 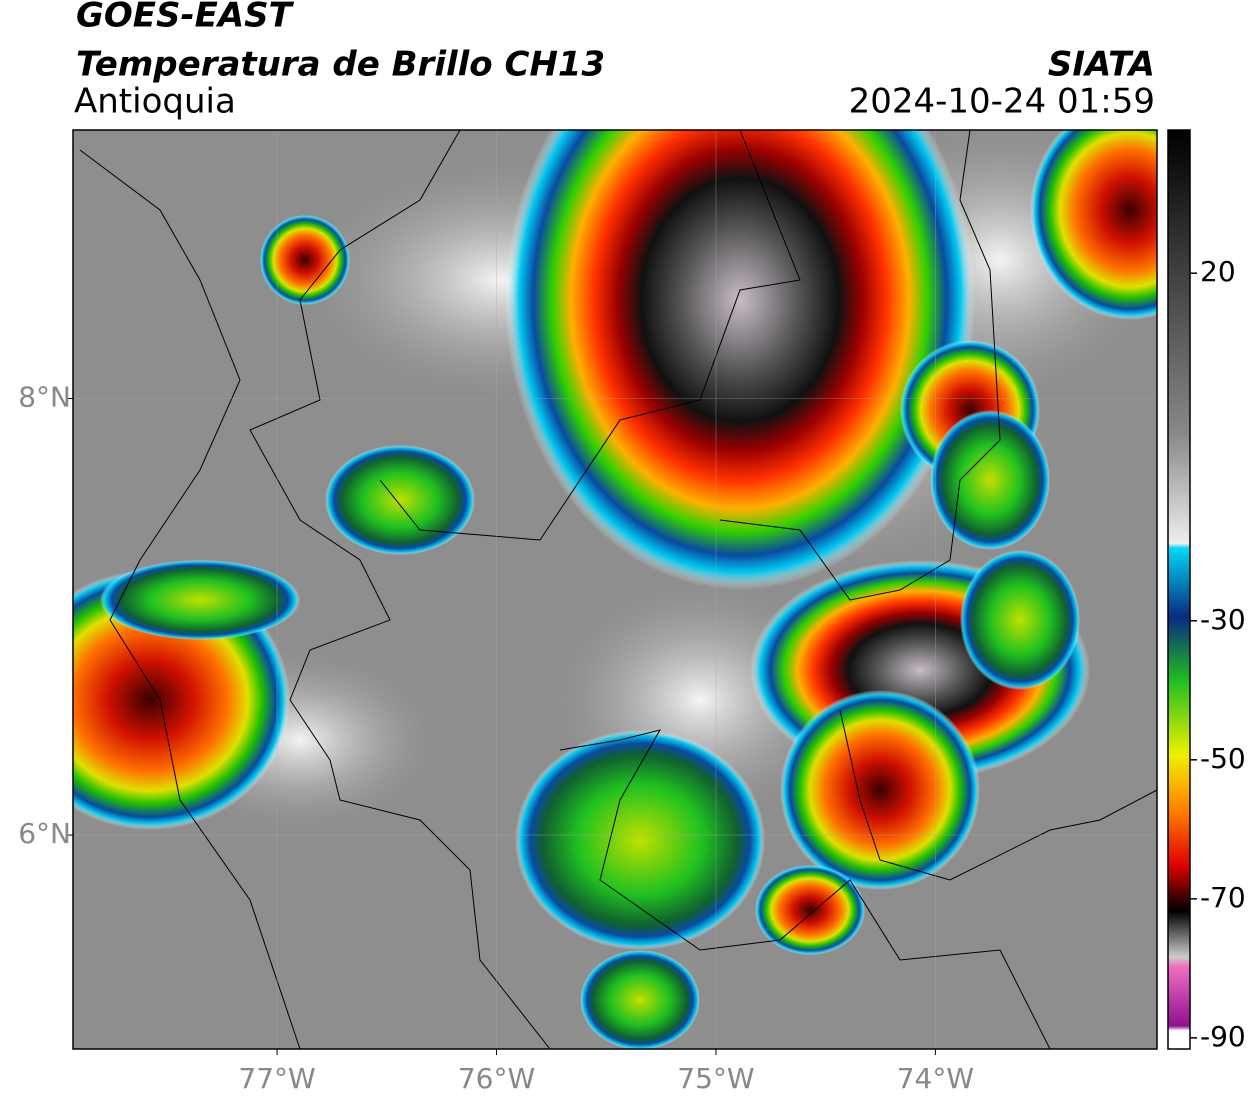 What do you see at coordinates (340, 65) in the screenshot?
I see `product-title: Temperatura de Brillo CH13` at bounding box center [340, 65].